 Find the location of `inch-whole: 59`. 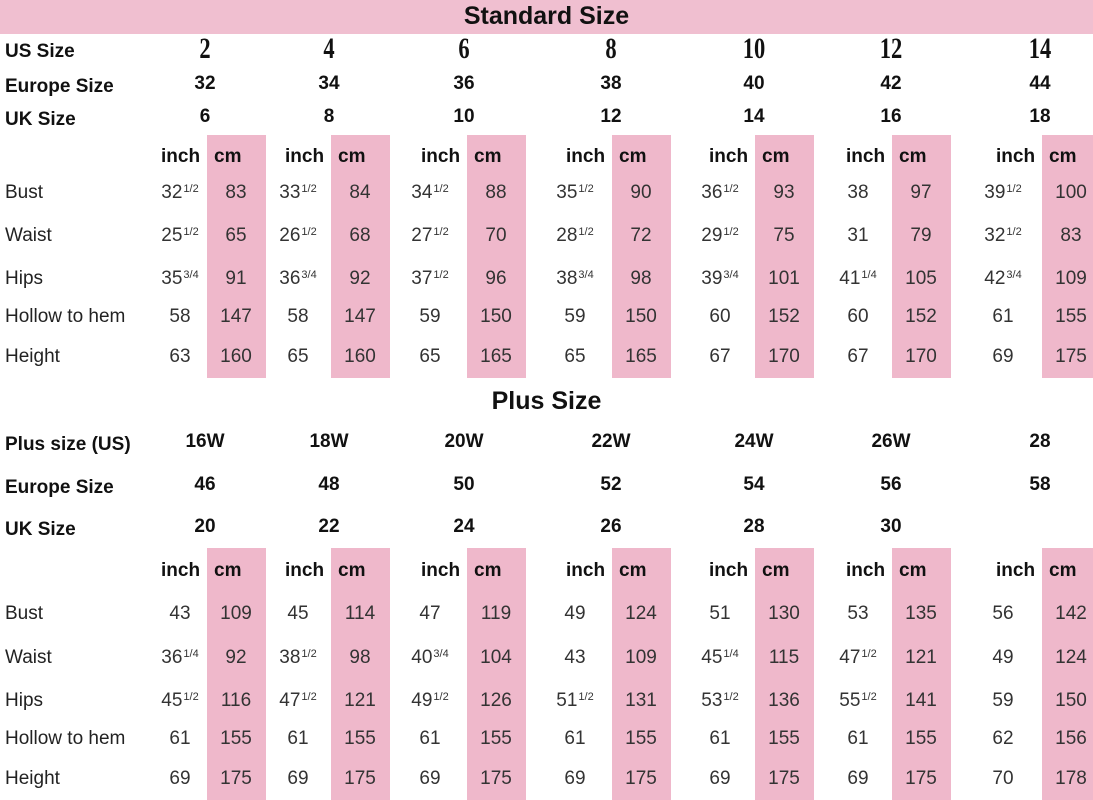

inch-whole: 59 is located at coordinates (575, 316).